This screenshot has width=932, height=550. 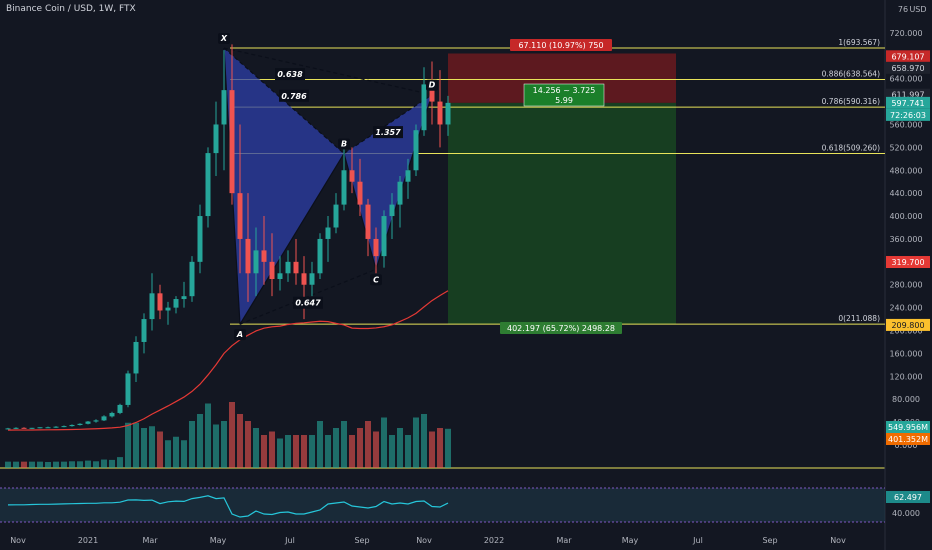 I want to click on ratio-label: 0.647, so click(x=308, y=303).